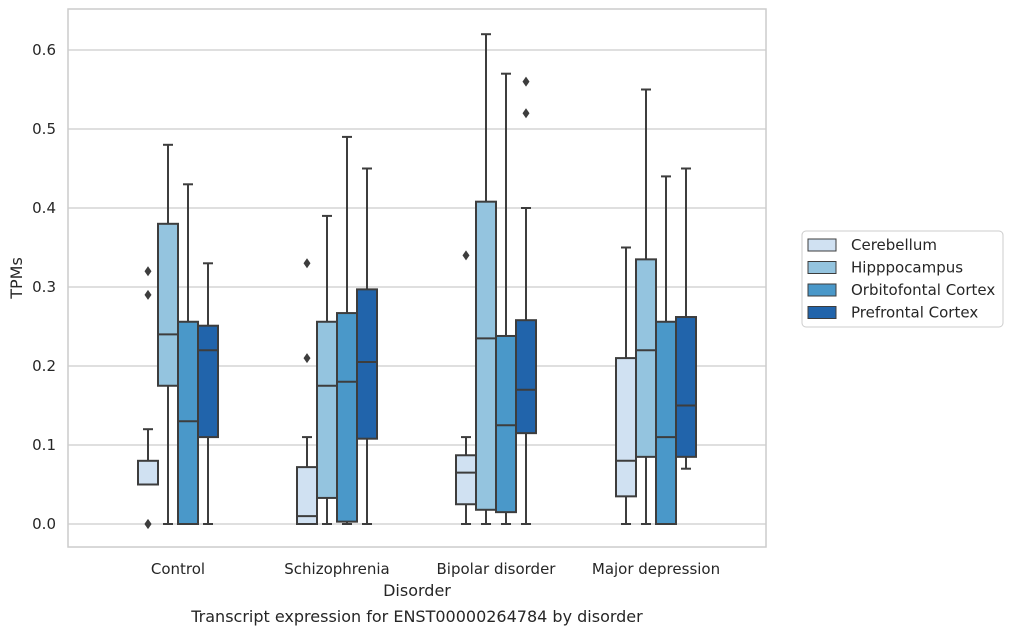  I want to click on y-axis-title: TPMs, so click(16, 278).